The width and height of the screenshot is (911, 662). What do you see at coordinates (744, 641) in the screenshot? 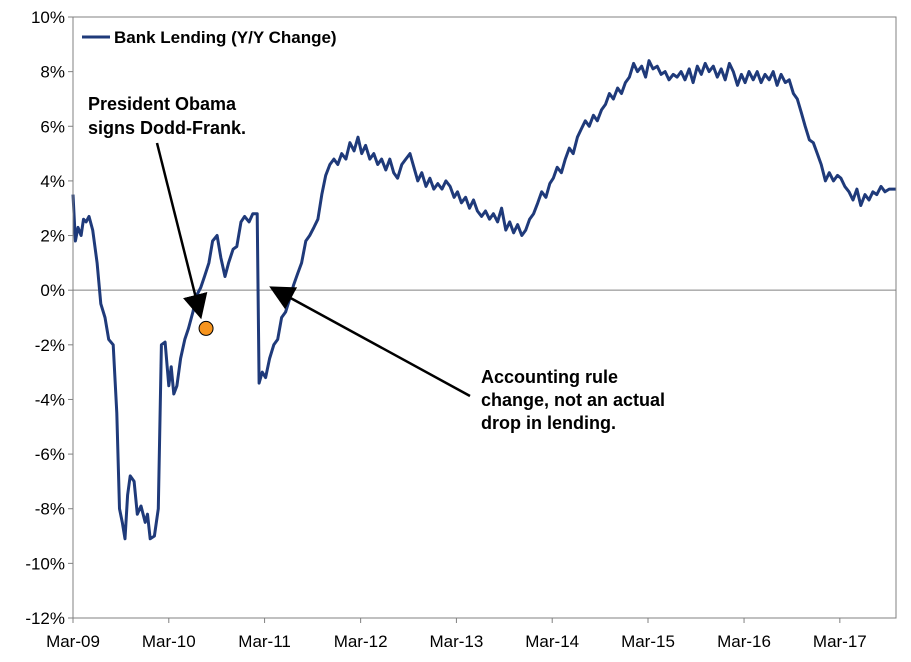
I see `x-tick-label: Mar-16` at bounding box center [744, 641].